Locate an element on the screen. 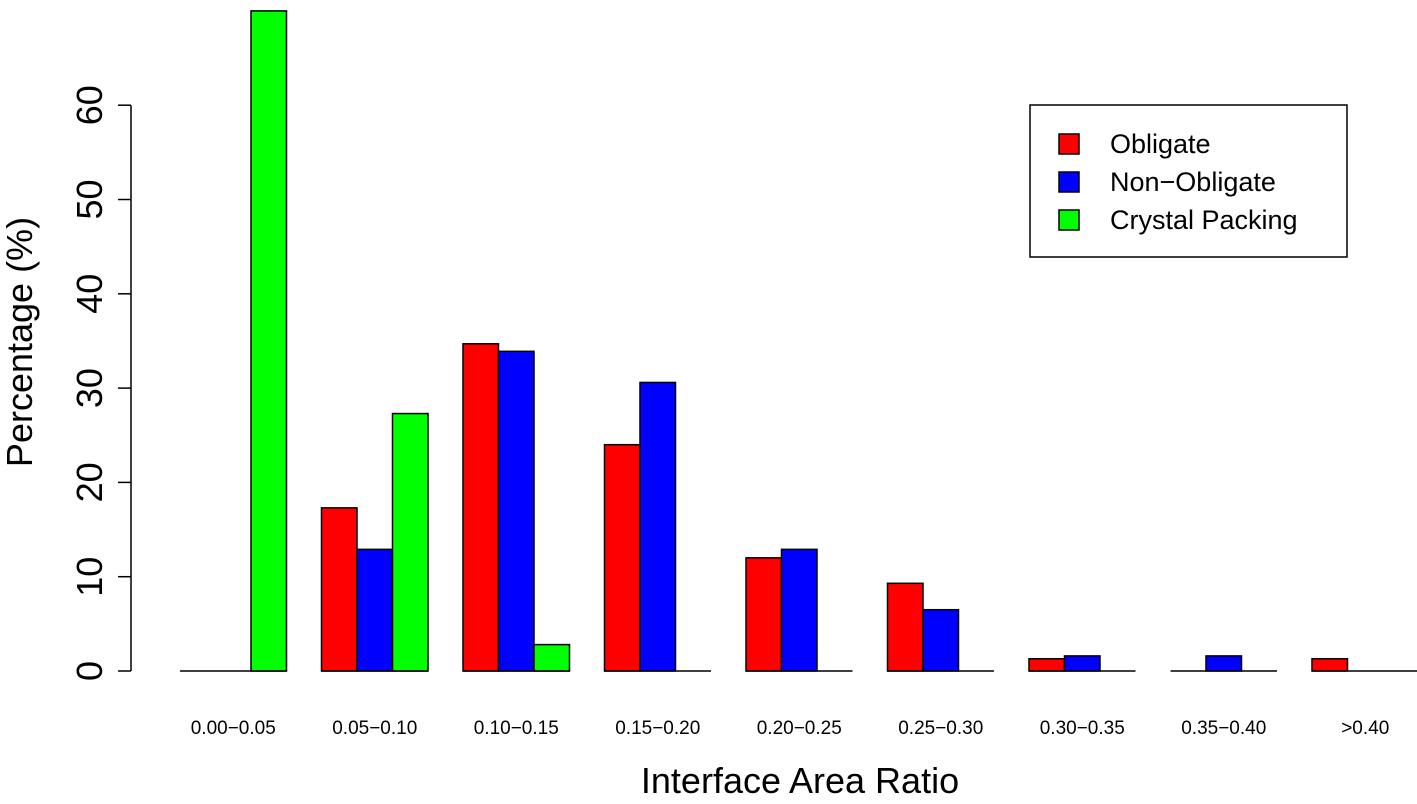 Image resolution: width=1417 pixels, height=804 pixels. x-tick-label: 0.00−0.05 is located at coordinates (233, 728).